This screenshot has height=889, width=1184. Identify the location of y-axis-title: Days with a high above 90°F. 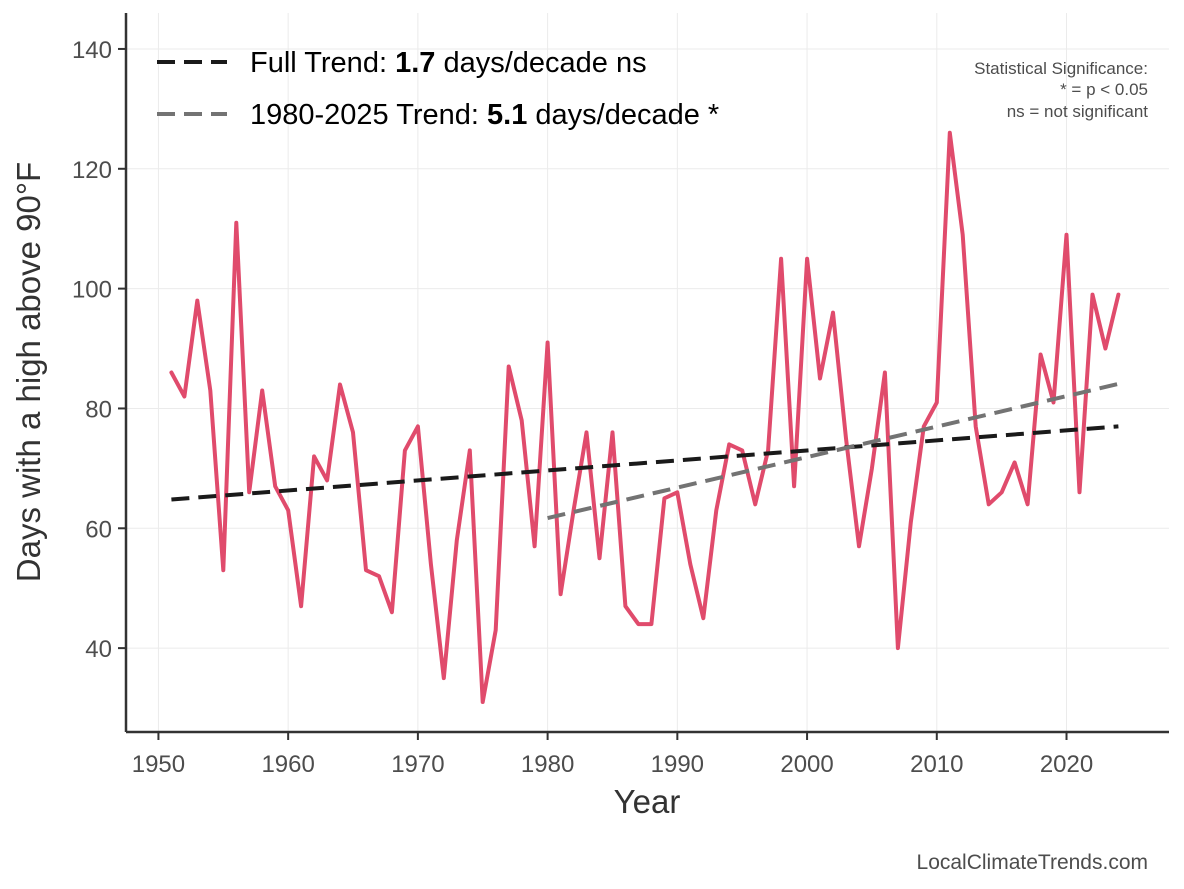
(28, 372).